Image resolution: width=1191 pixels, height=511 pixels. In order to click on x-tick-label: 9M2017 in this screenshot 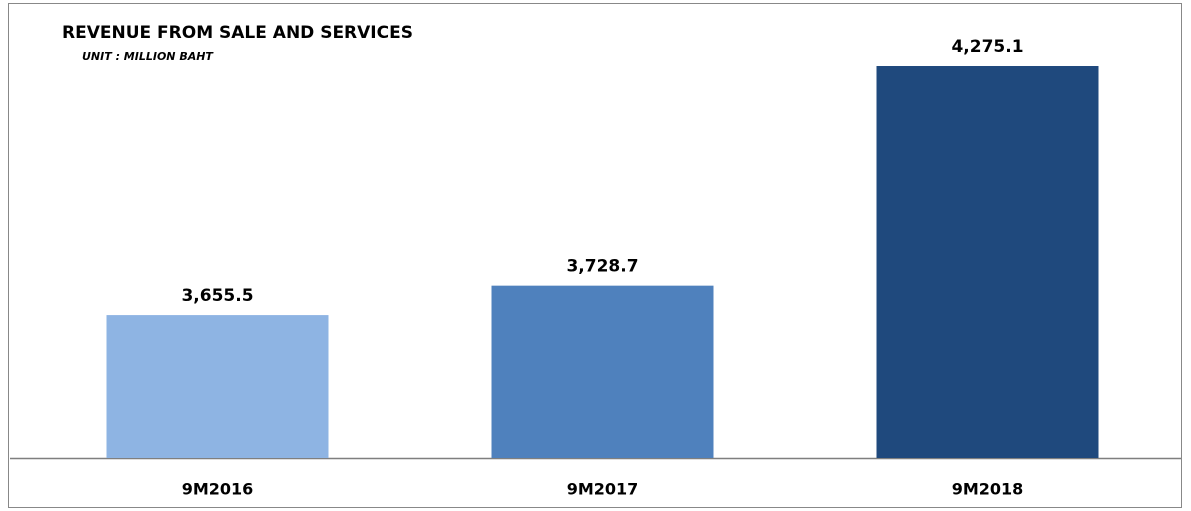, I will do `click(603, 489)`.